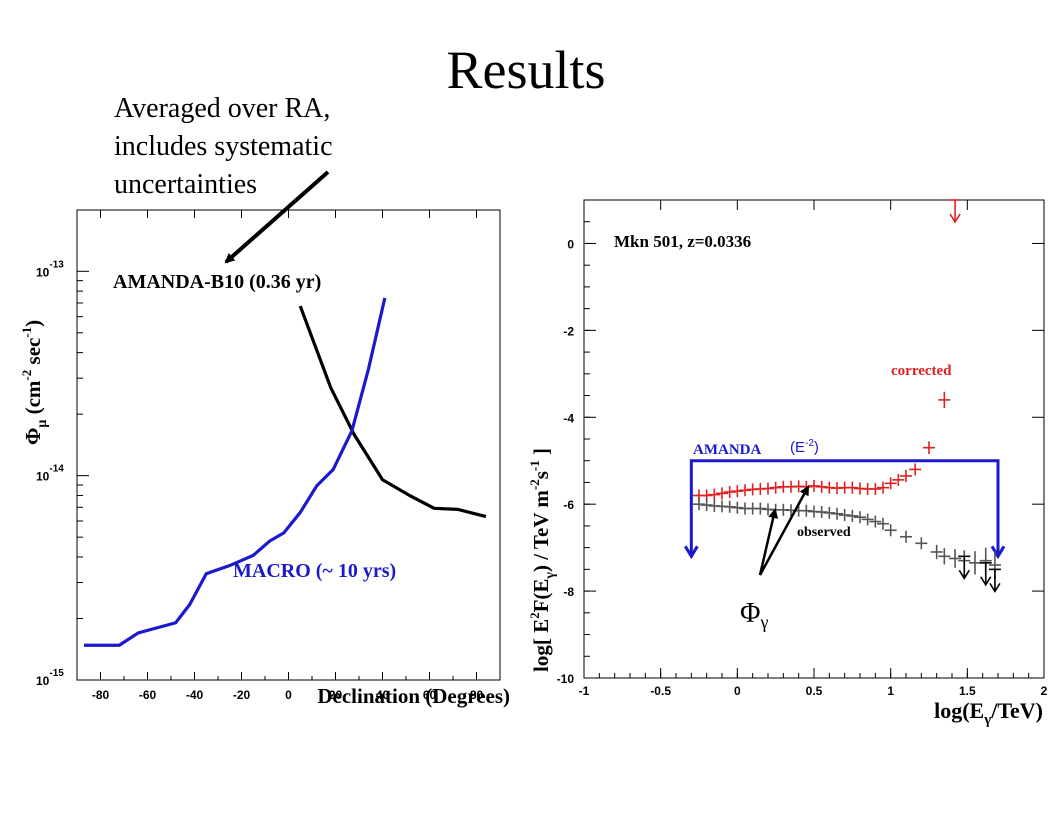  What do you see at coordinates (797, 447) in the screenshot?
I see `spectrum-base: (E` at bounding box center [797, 447].